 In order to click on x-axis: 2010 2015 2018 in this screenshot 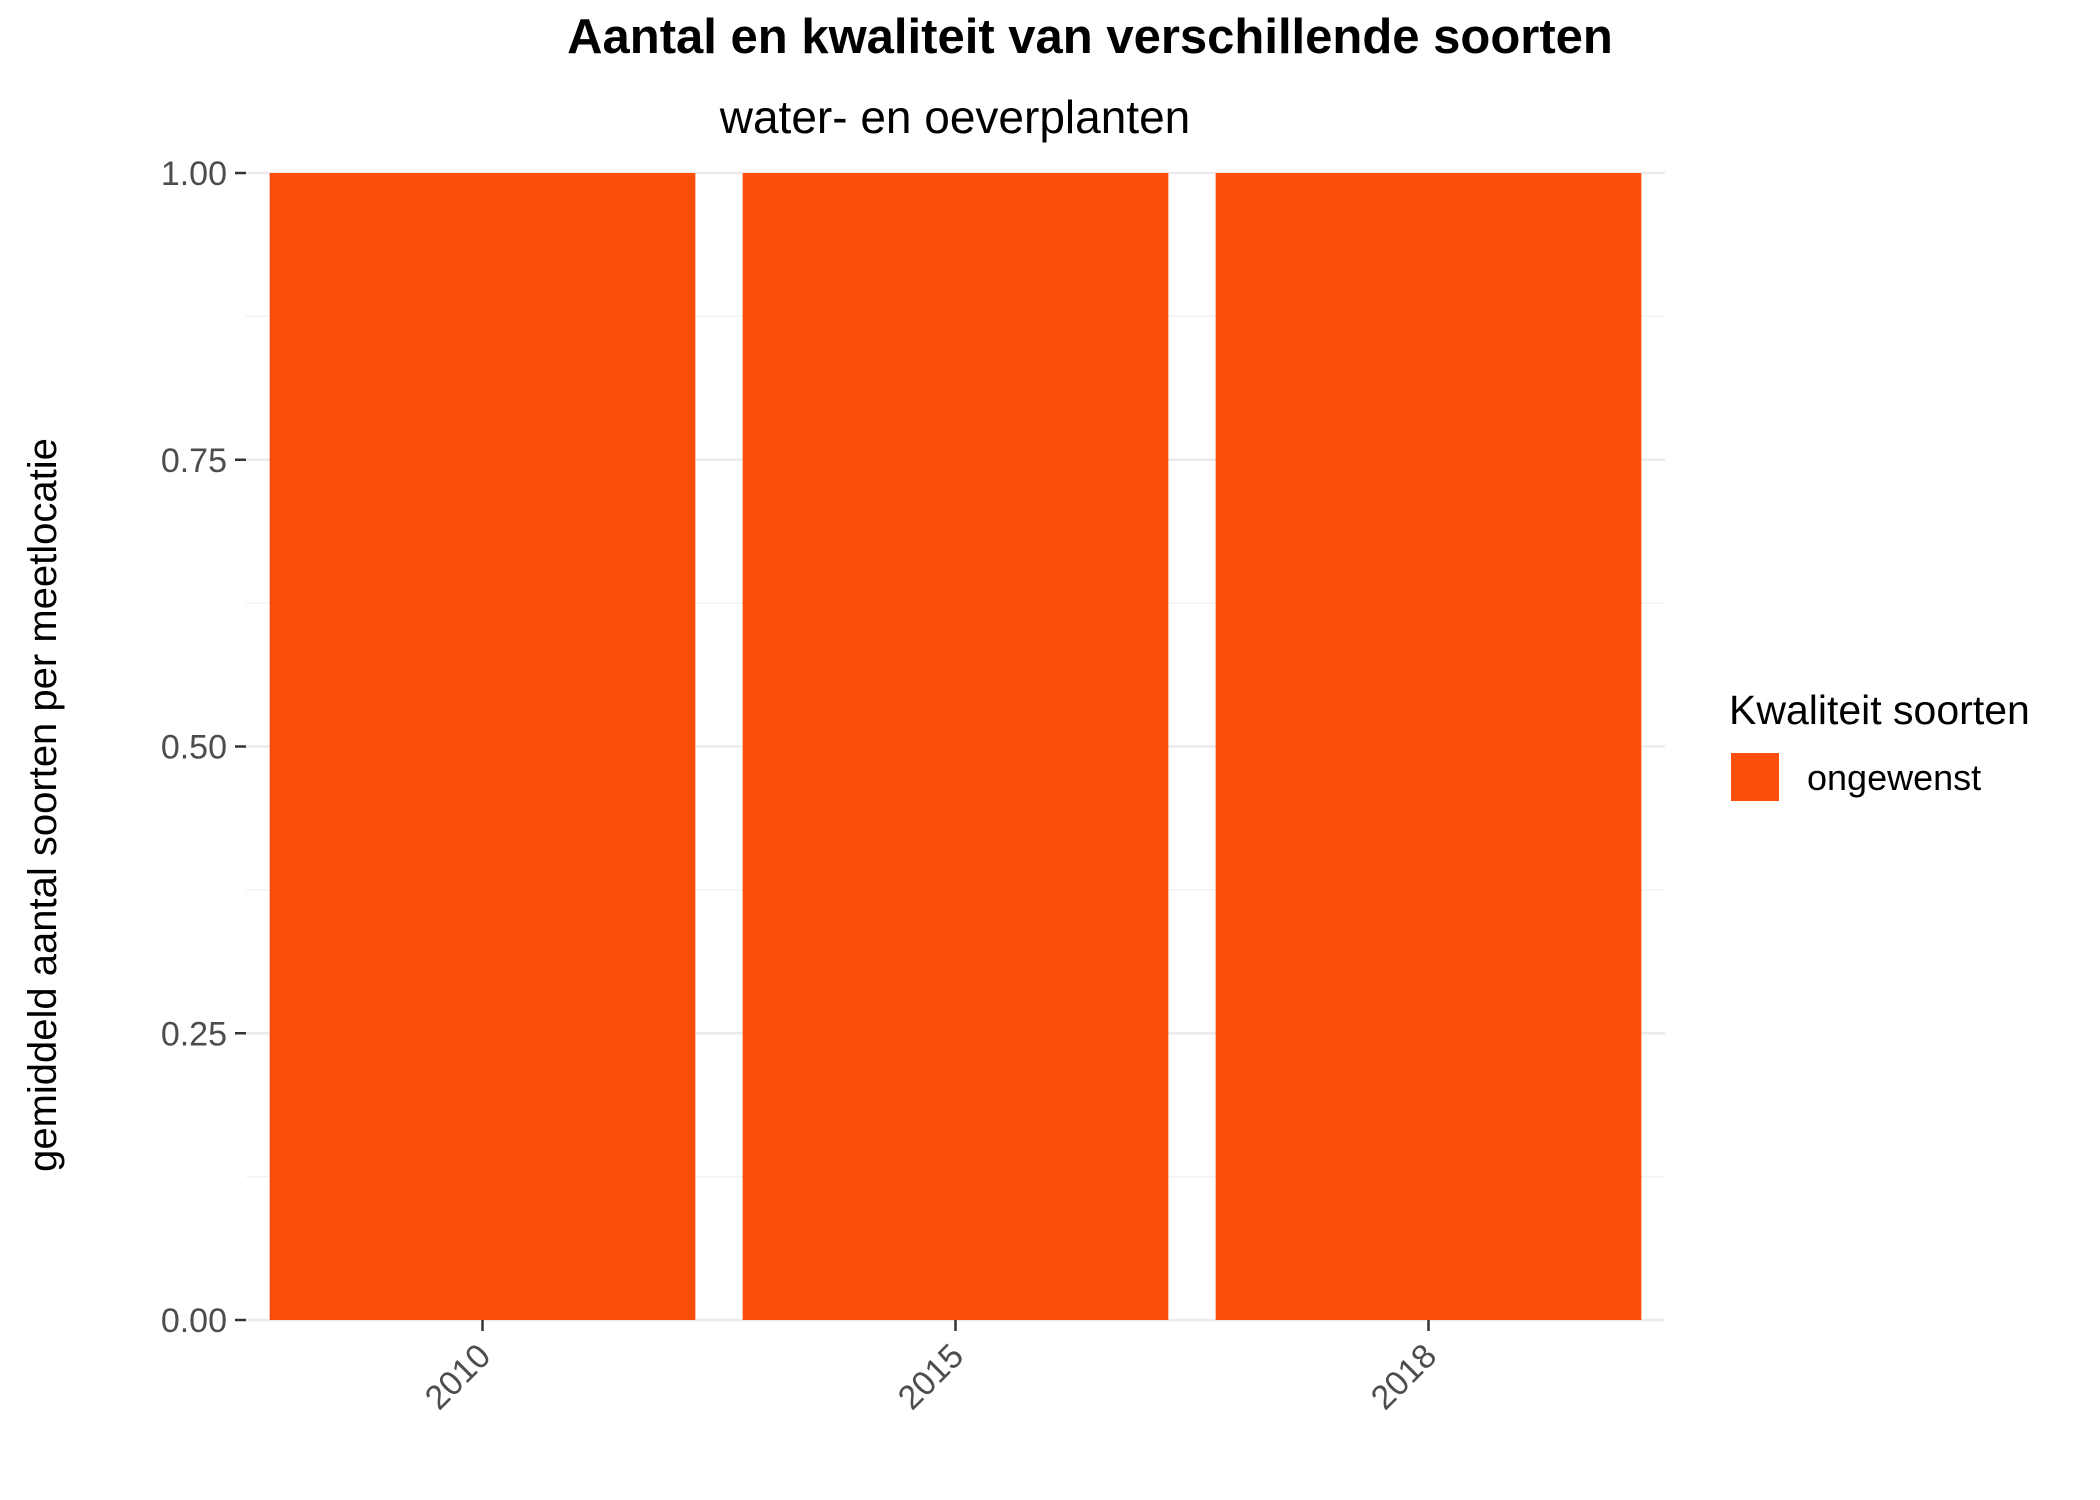, I will do `click(931, 1368)`.